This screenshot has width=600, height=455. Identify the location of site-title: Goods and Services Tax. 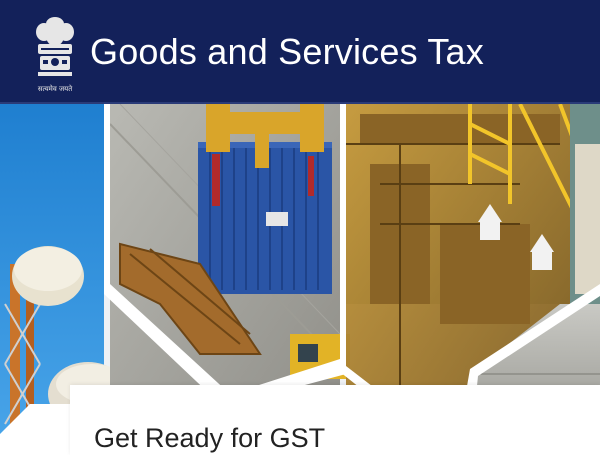
(287, 51).